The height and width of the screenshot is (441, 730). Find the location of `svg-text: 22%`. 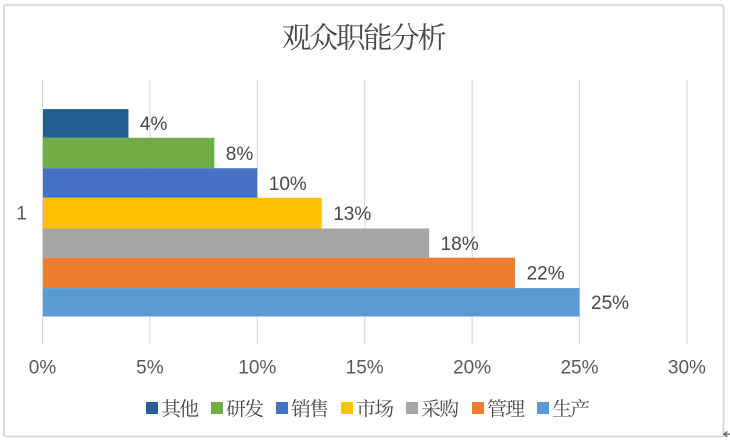

svg-text: 22% is located at coordinates (546, 274).